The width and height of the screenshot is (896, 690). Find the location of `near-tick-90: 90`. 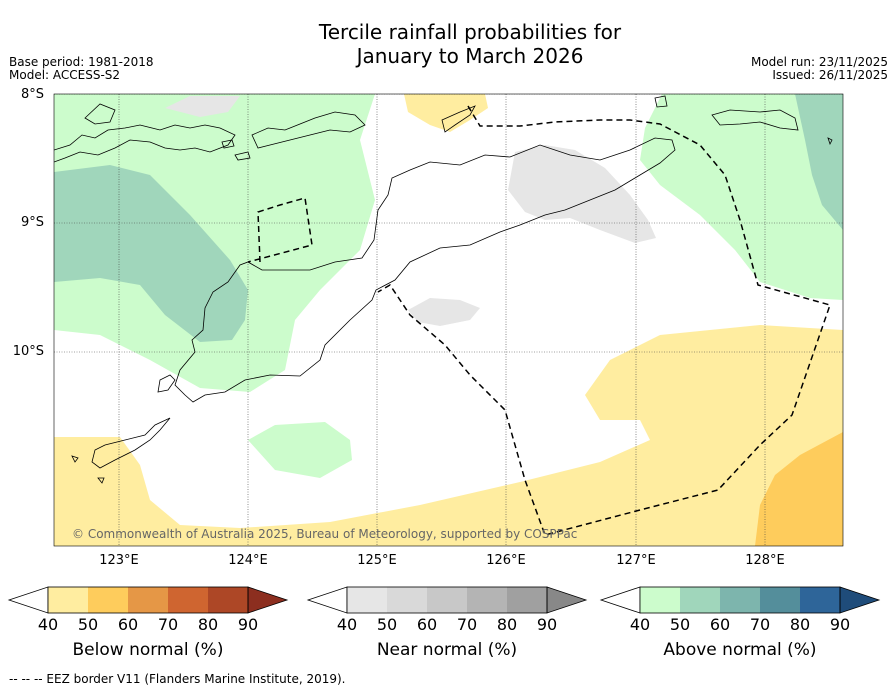

near-tick-90: 90 is located at coordinates (547, 624).